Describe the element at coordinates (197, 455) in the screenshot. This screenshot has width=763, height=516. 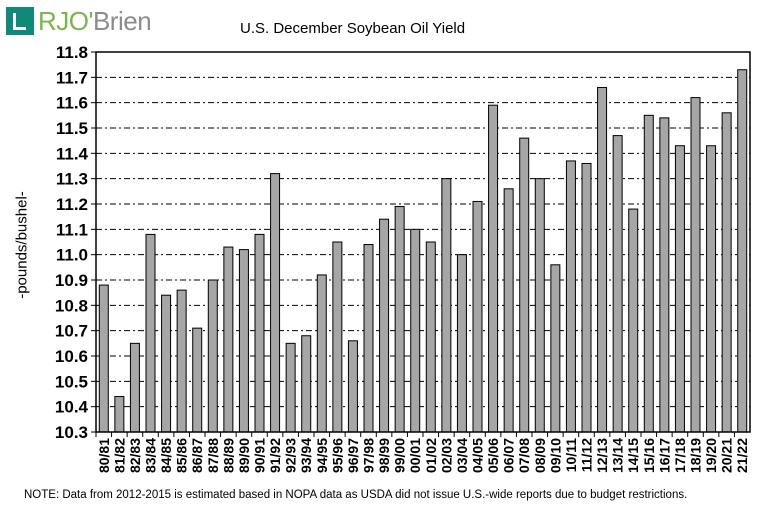
I see `x-tick-label: 86/87` at that location.